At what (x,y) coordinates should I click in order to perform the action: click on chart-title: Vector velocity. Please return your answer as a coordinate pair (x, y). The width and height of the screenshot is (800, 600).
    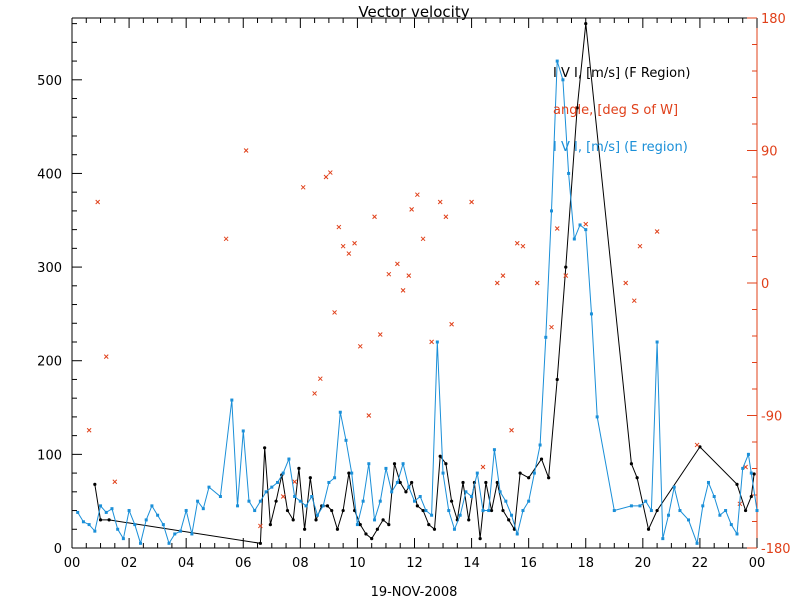
    Looking at the image, I should click on (413, 12).